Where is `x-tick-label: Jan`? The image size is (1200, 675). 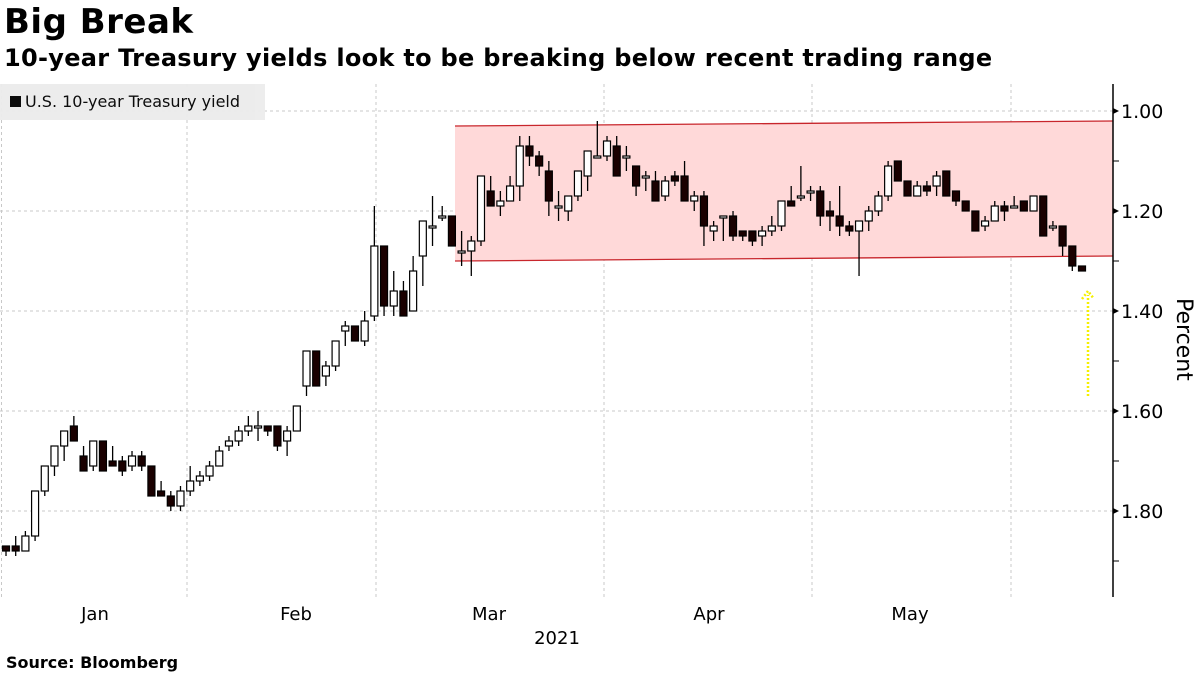 x-tick-label: Jan is located at coordinates (94, 614).